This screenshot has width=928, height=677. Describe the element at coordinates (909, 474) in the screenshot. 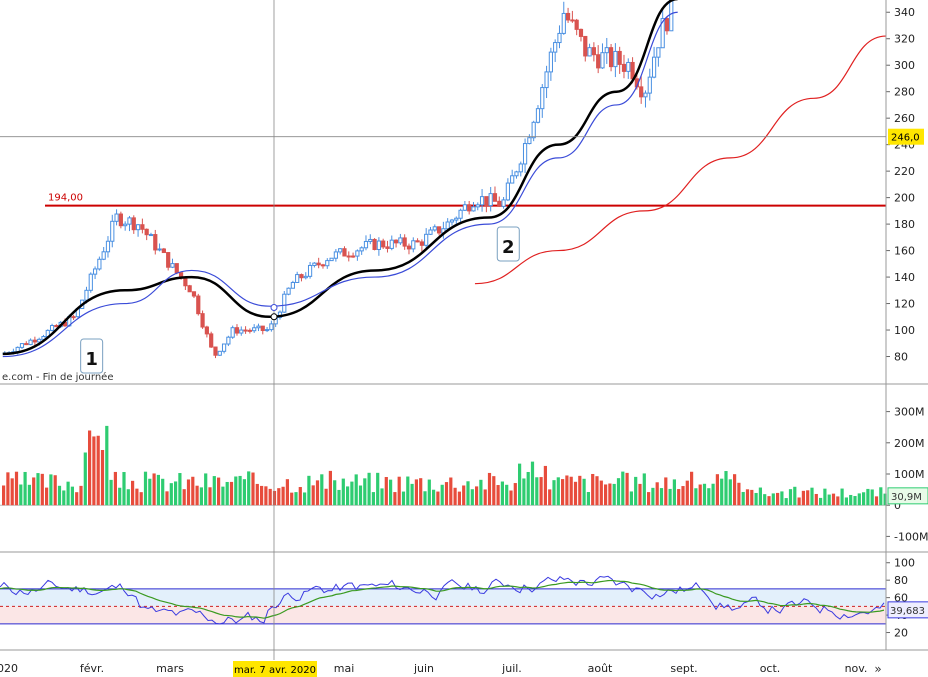

I see `volume-tick-label: 100M` at that location.